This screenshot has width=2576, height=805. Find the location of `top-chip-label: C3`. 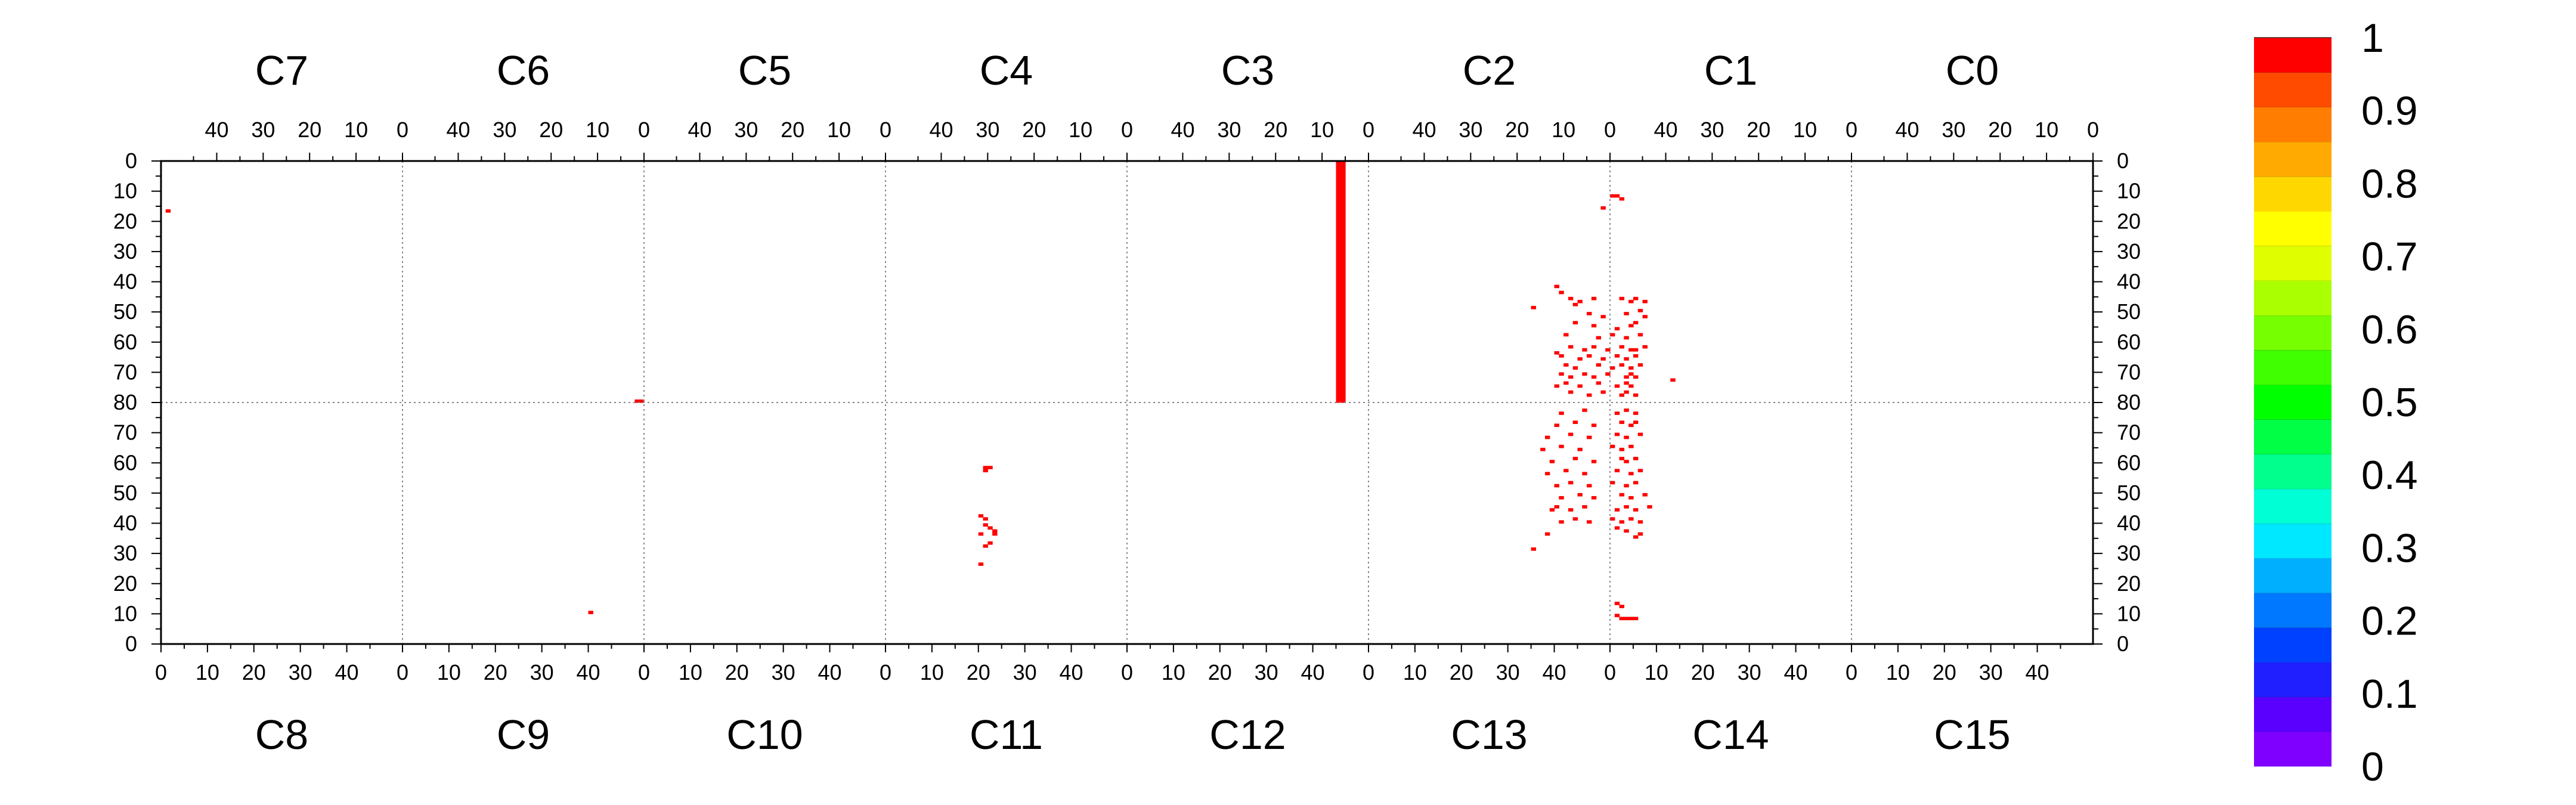

top-chip-label: C3 is located at coordinates (1248, 70).